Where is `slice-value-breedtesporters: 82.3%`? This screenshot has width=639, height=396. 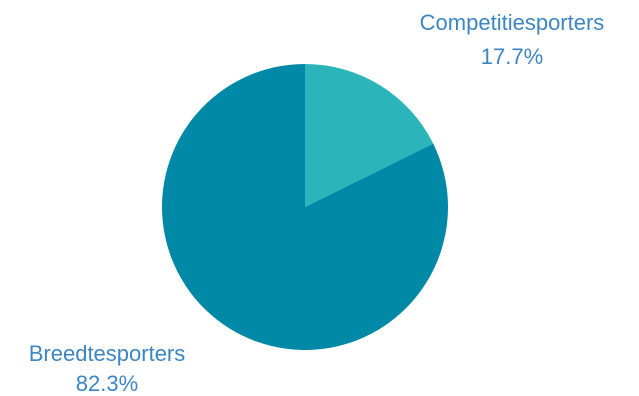
slice-value-breedtesporters: 82.3% is located at coordinates (107, 383).